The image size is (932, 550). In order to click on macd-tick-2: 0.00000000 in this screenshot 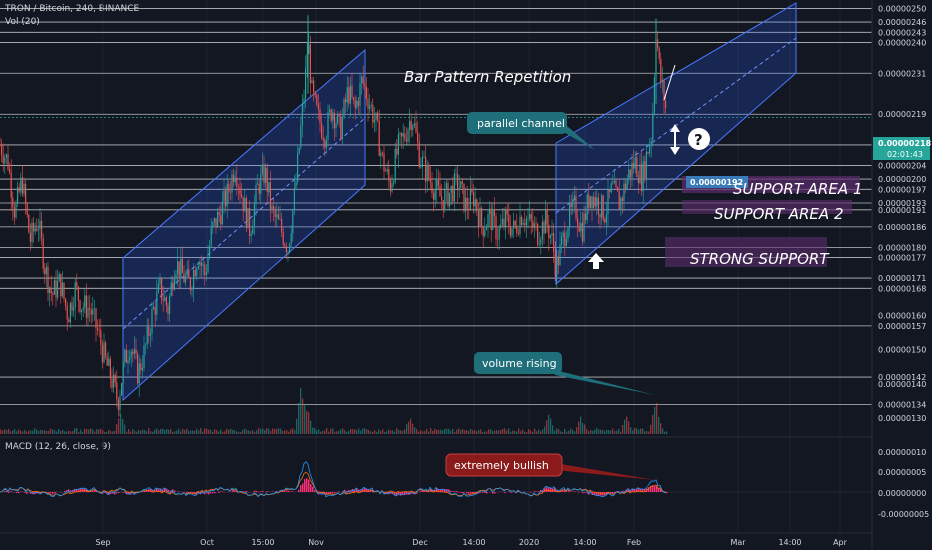, I will do `click(902, 493)`.